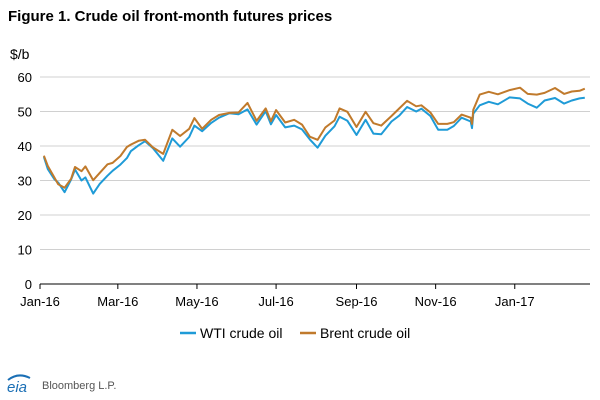 Image resolution: width=600 pixels, height=400 pixels. I want to click on y-tick-label-40: 40, so click(25, 146).